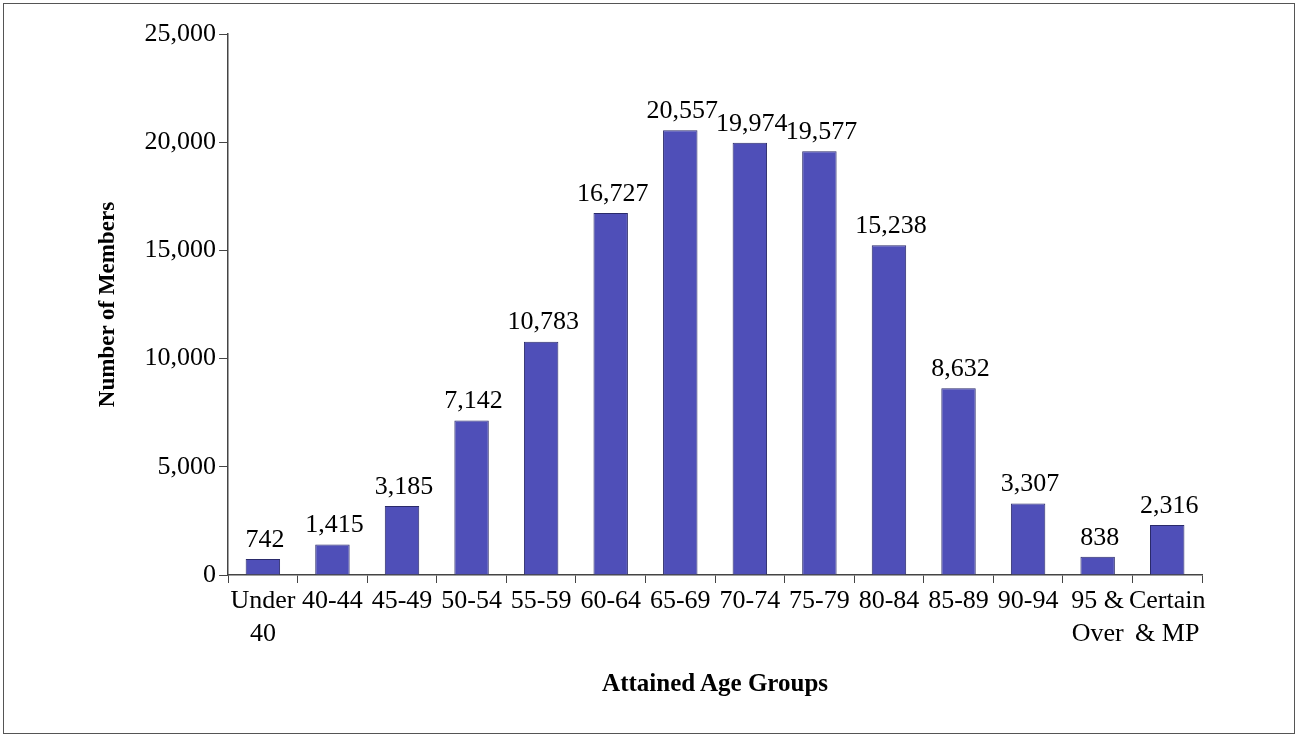 The image size is (1302, 740). Describe the element at coordinates (180, 141) in the screenshot. I see `y-tick-label: 20,000` at that location.